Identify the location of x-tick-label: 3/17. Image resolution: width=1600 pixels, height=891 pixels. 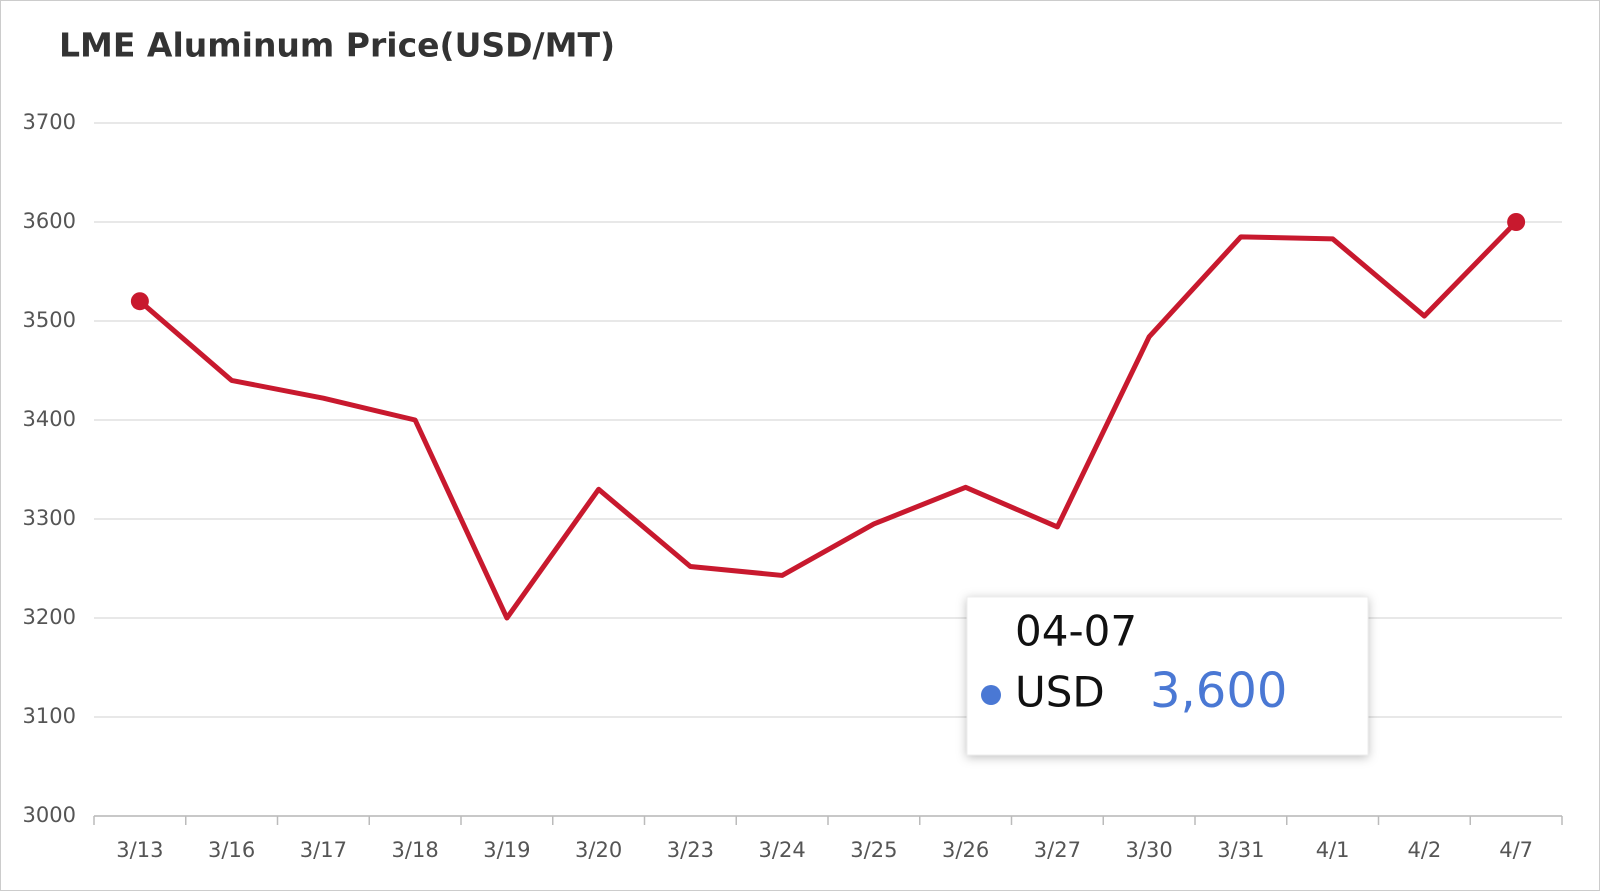
(323, 850).